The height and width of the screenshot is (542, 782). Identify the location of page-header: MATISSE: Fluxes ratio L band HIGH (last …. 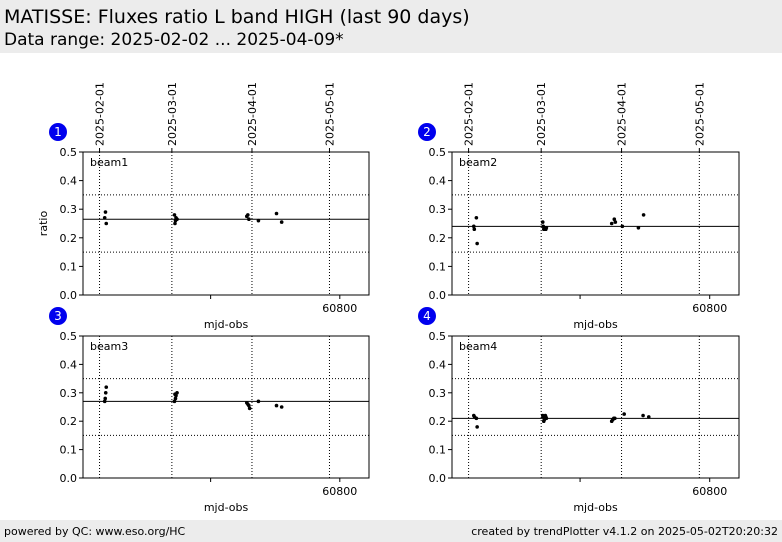
(391, 26).